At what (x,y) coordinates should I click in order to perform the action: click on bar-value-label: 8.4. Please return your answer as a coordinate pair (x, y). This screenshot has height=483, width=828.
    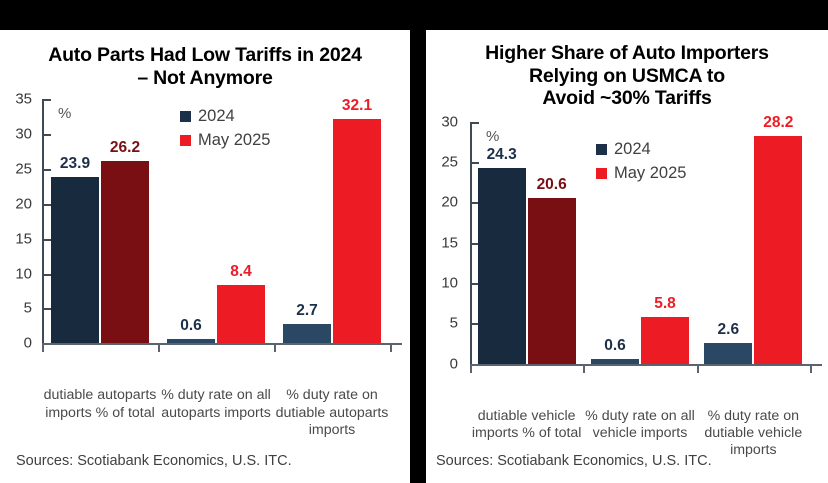
    Looking at the image, I should click on (241, 271).